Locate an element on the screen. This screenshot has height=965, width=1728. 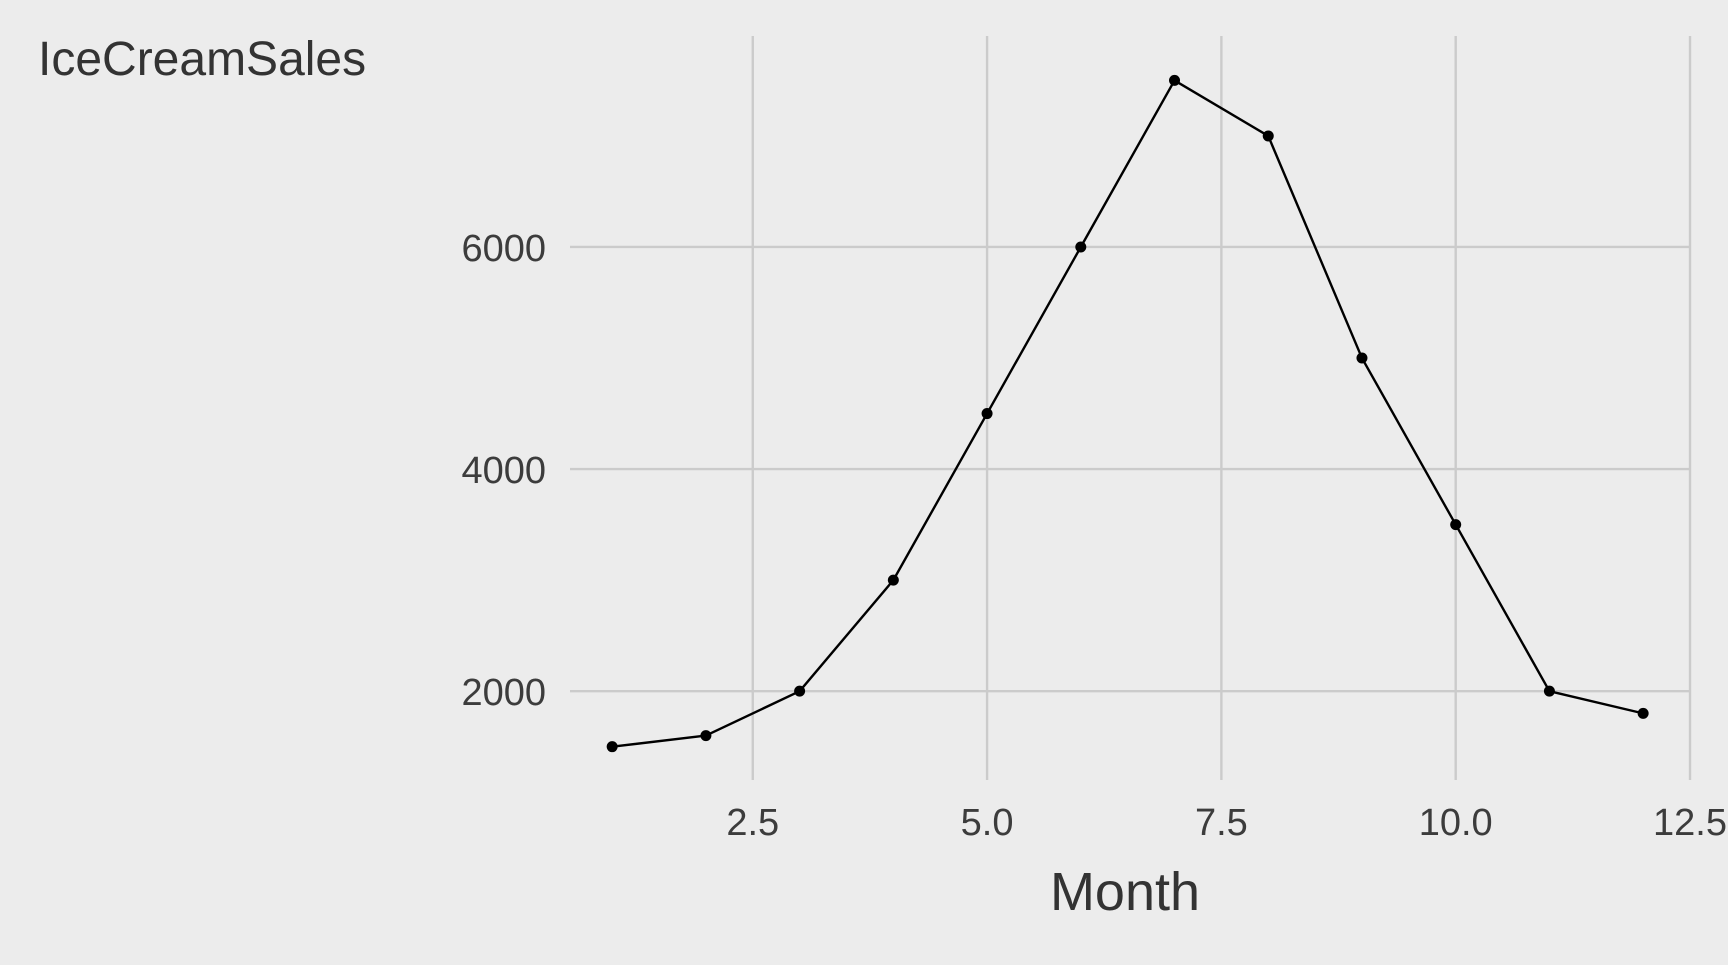
x-tick-label: 5.0 is located at coordinates (987, 823).